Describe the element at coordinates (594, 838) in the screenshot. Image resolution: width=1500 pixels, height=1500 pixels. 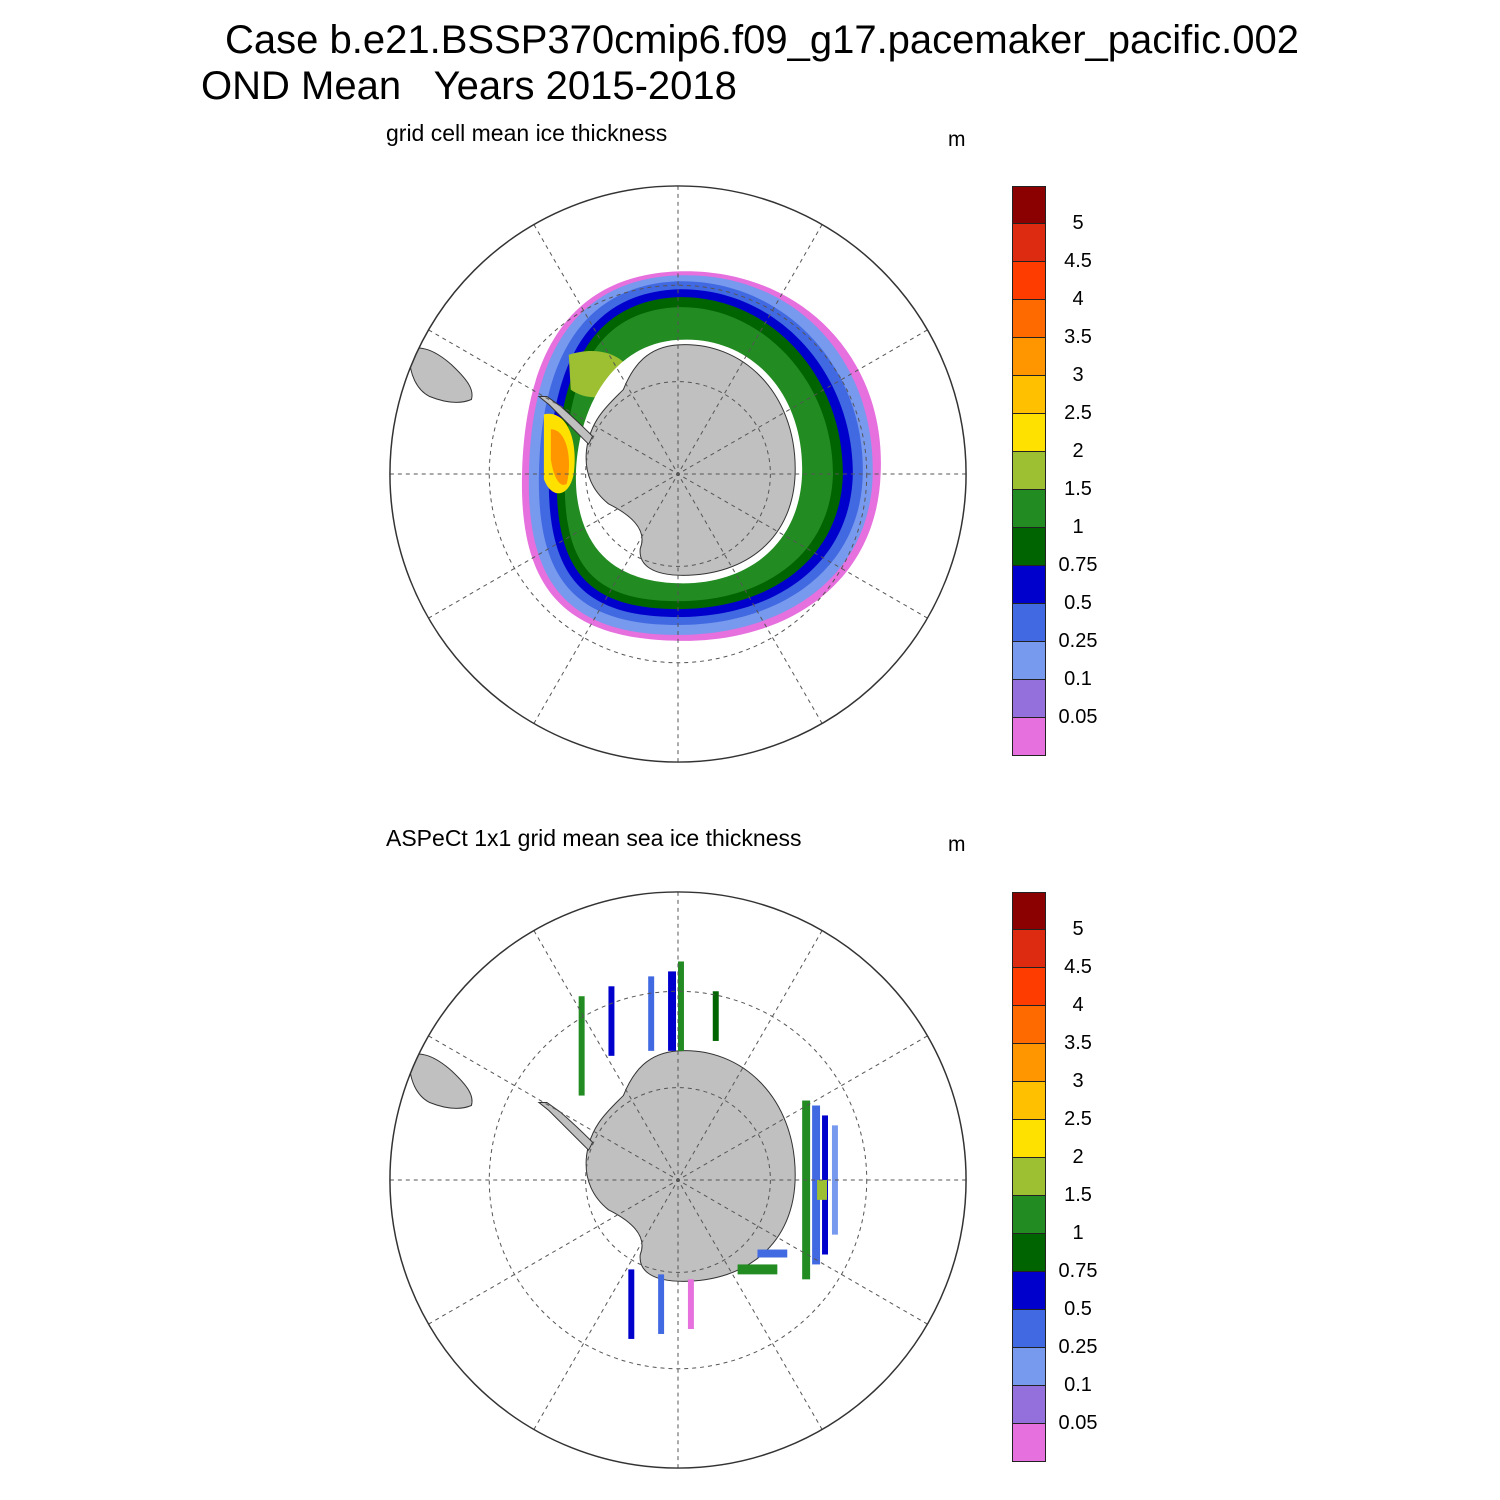
I see `panel2-subtitle: ASPeCt 1x1 grid mean sea ice thickness` at that location.